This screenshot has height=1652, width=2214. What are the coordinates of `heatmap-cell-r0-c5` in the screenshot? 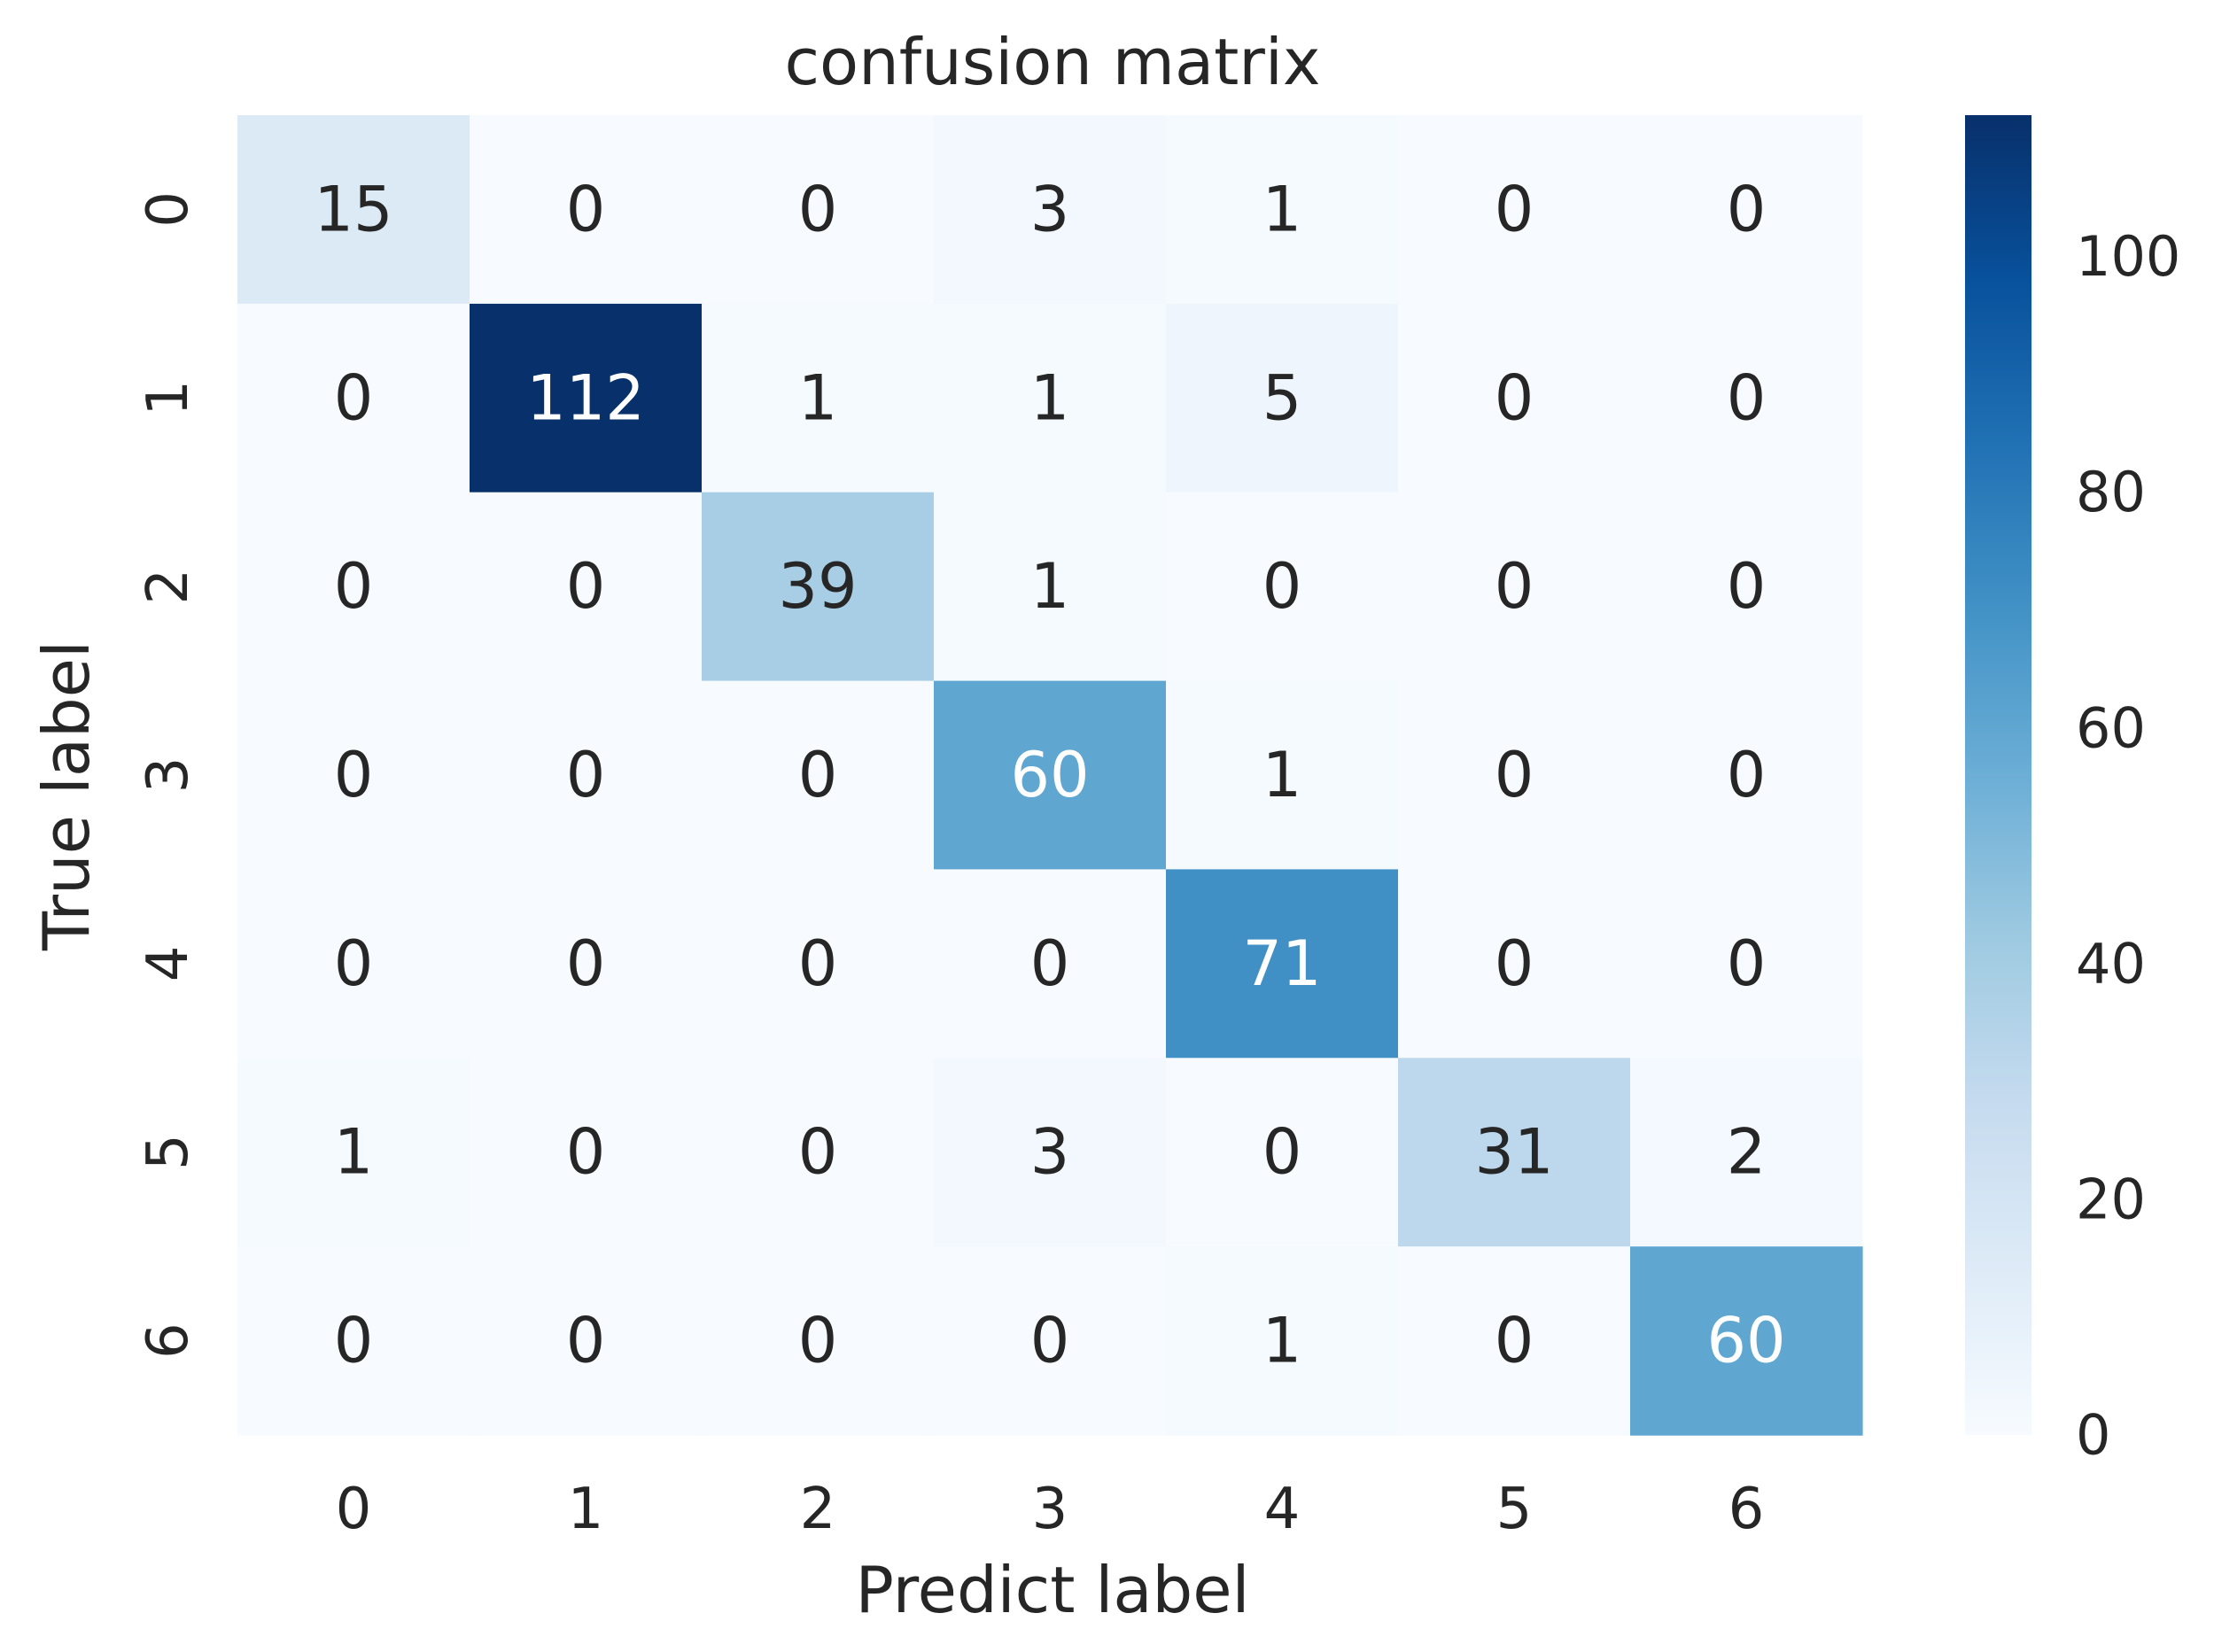 It's located at (1514, 210).